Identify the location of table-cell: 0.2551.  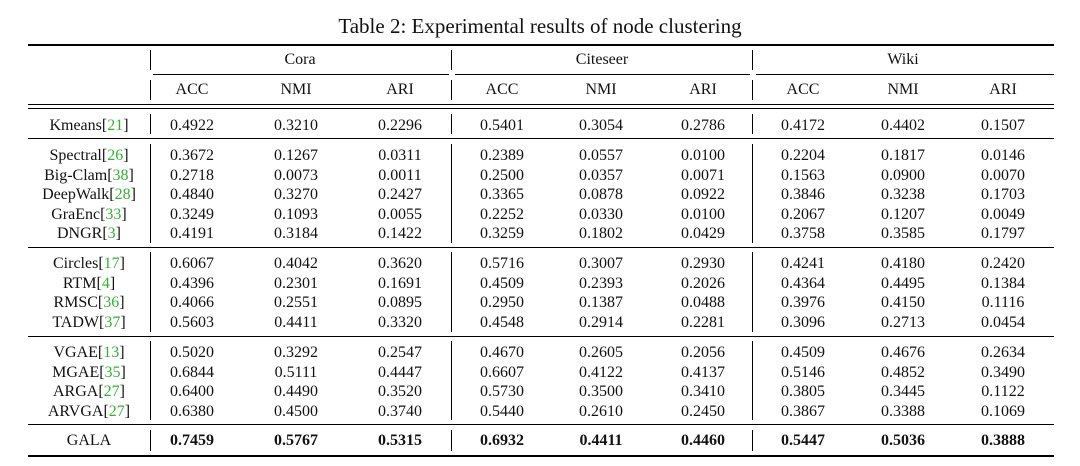
(296, 302).